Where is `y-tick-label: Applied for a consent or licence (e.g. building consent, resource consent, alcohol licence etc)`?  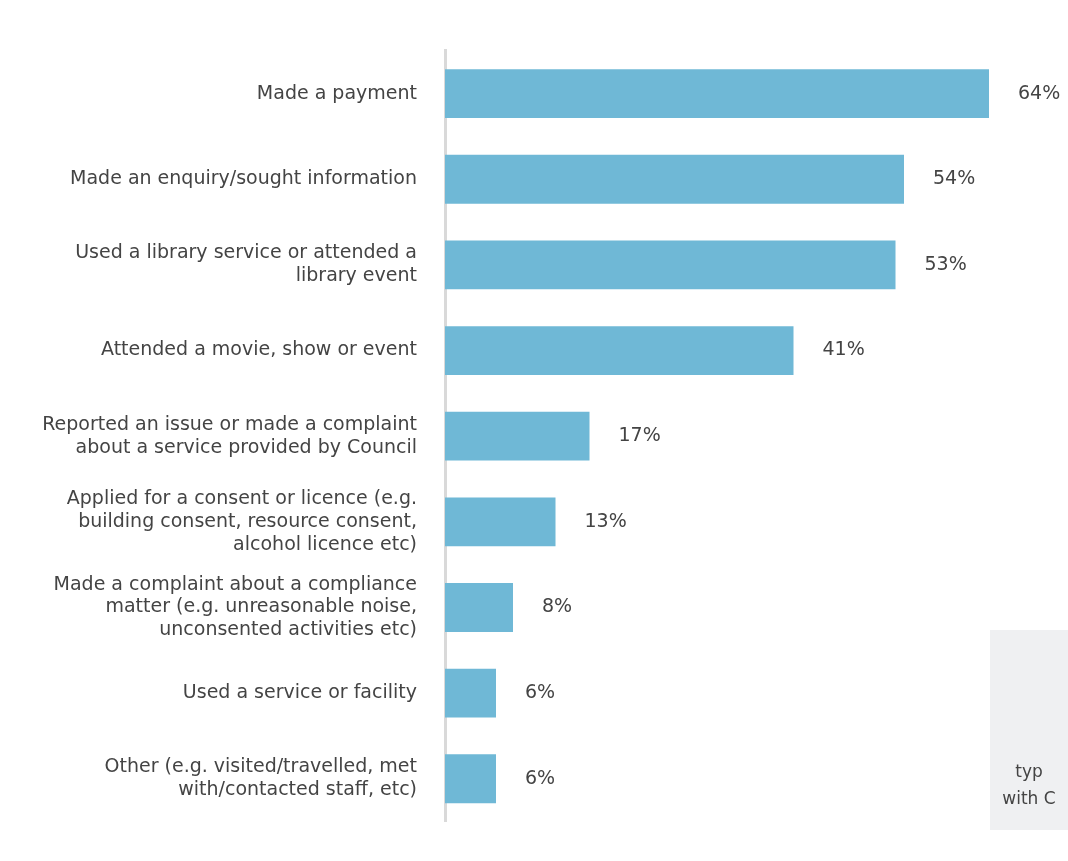
y-tick-label: Applied for a consent or licence (e.g. building consent, resource consent, alcohol licence etc) is located at coordinates (241, 519).